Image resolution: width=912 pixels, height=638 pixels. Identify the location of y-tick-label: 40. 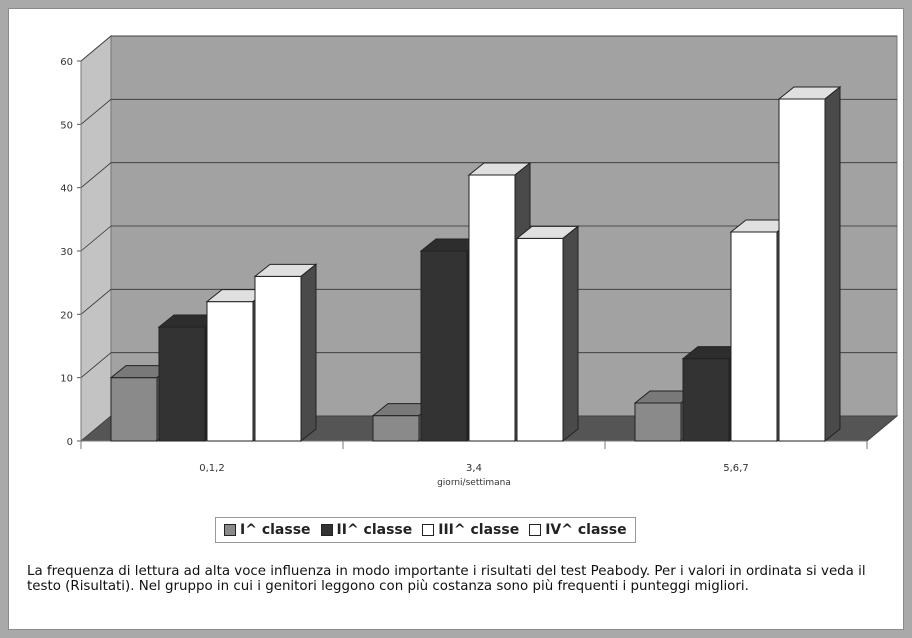
(66, 189).